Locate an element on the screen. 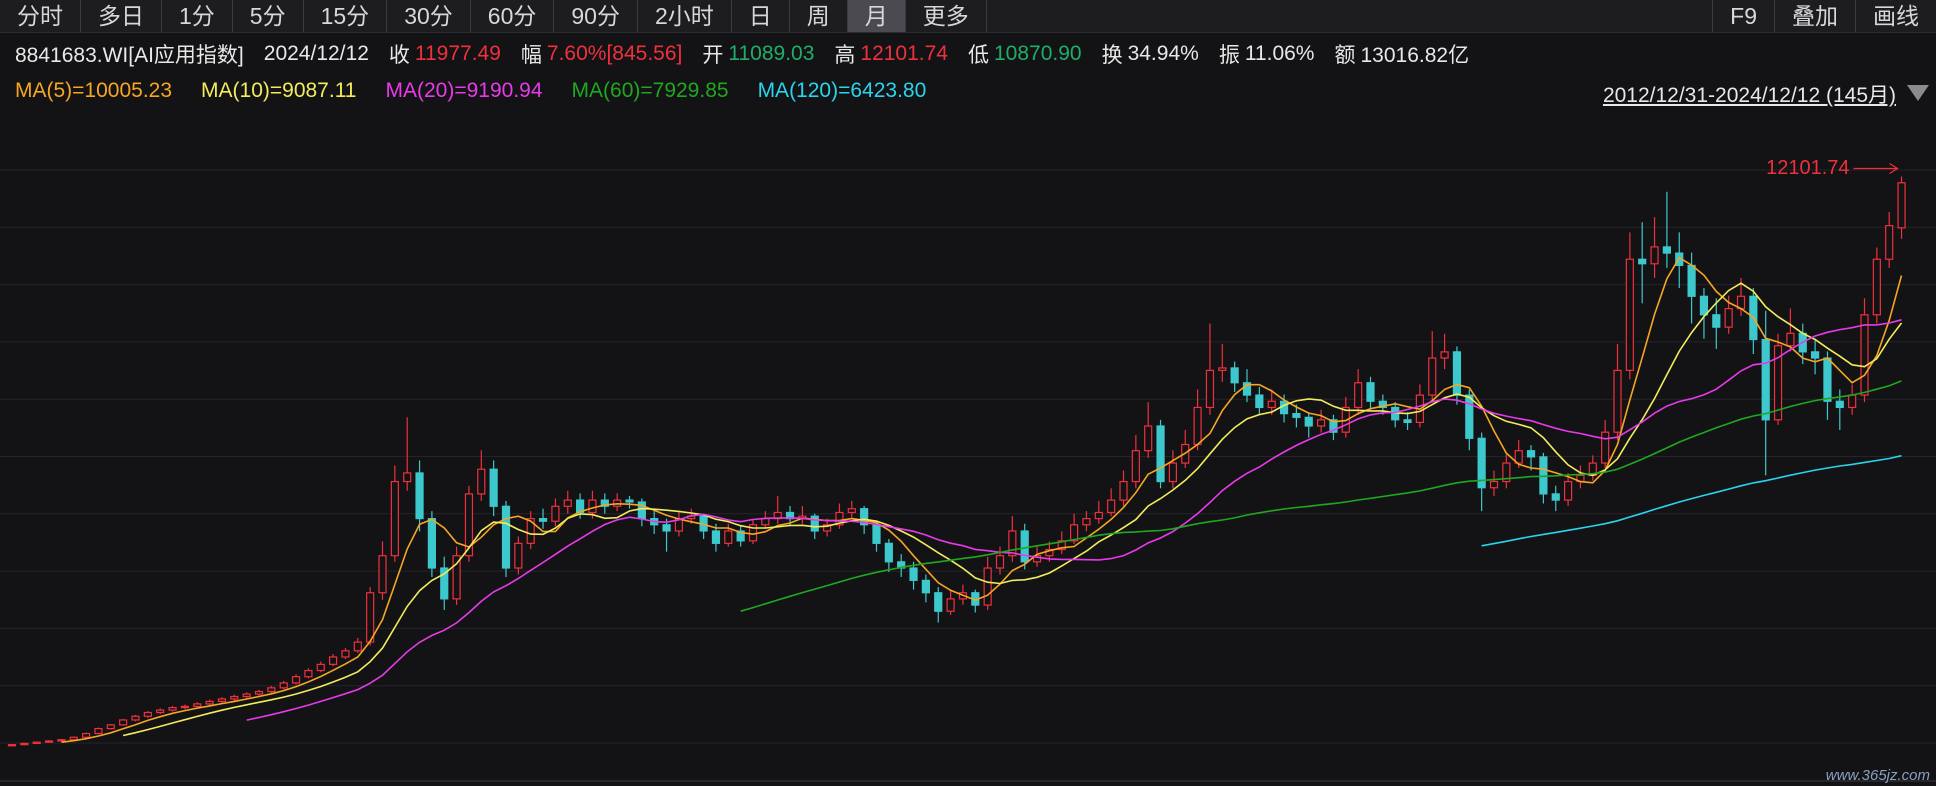 This screenshot has height=786, width=1936. period-button: 1分 is located at coordinates (197, 16).